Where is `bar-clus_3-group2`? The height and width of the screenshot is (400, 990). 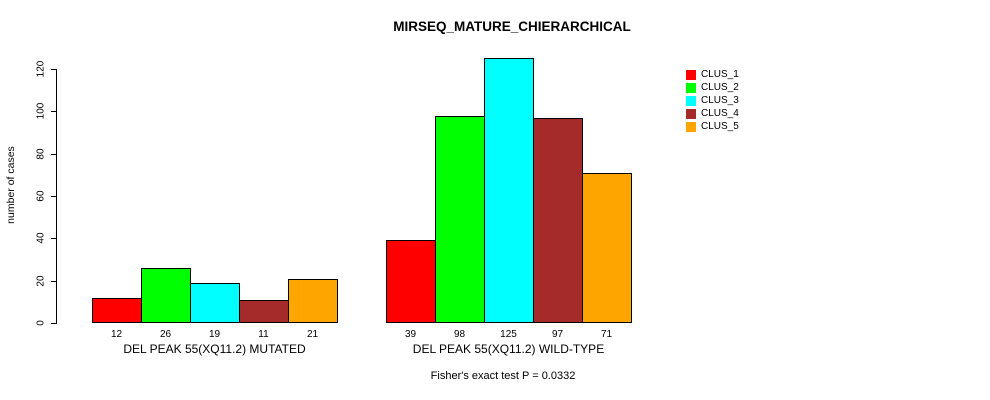 bar-clus_3-group2 is located at coordinates (509, 190).